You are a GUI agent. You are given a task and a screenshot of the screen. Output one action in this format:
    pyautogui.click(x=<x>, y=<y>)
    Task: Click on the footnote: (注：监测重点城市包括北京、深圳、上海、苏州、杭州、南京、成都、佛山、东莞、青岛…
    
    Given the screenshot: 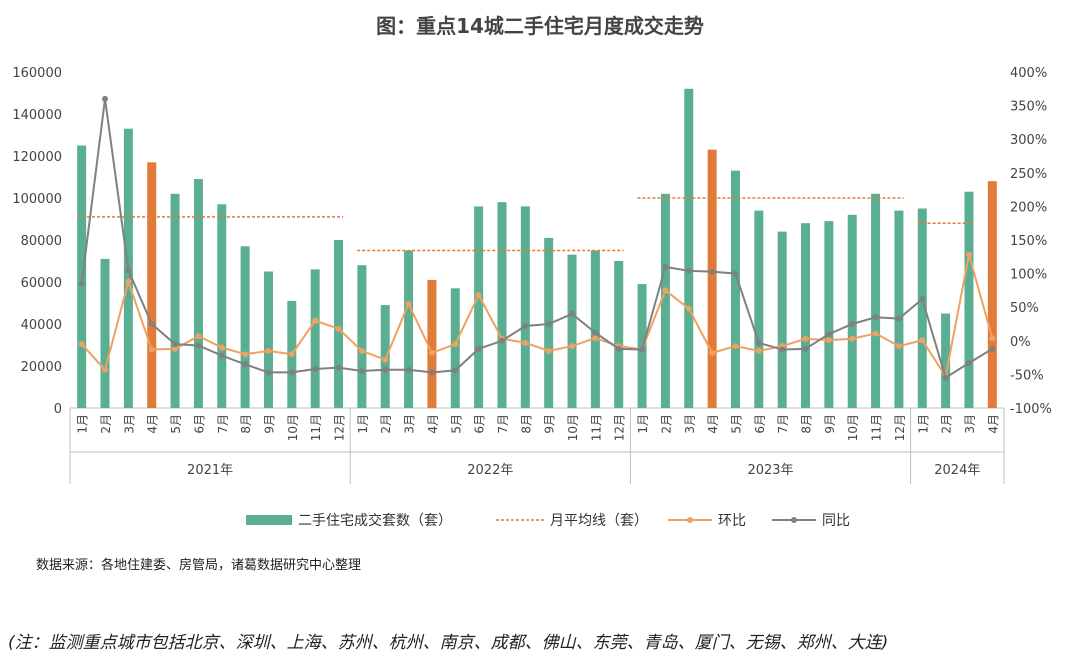 What is the action you would take?
    pyautogui.click(x=448, y=643)
    